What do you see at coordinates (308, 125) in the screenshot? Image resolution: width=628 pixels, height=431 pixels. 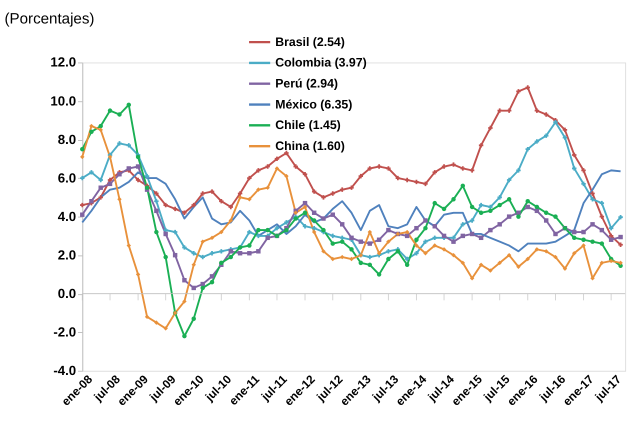 I see `legend-label: Chile (1.45)` at bounding box center [308, 125].